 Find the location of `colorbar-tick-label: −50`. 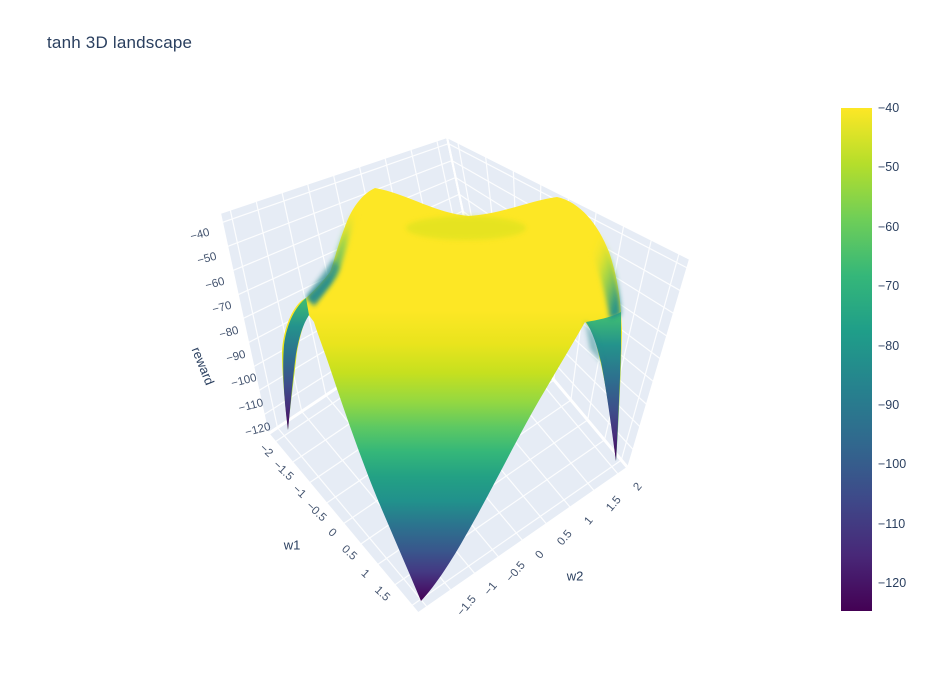

colorbar-tick-label: −50 is located at coordinates (889, 167).